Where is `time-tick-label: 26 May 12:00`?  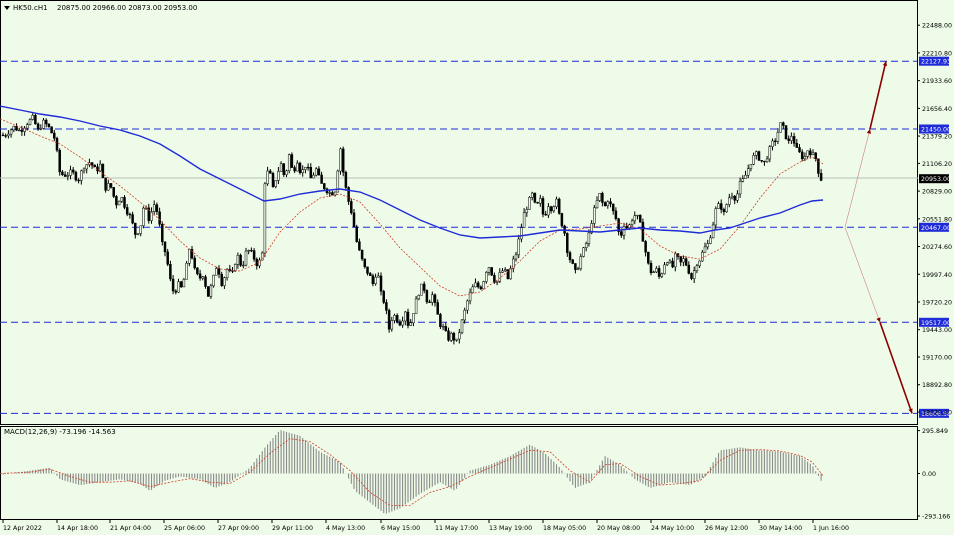
time-tick-label: 26 May 12:00 is located at coordinates (726, 528).